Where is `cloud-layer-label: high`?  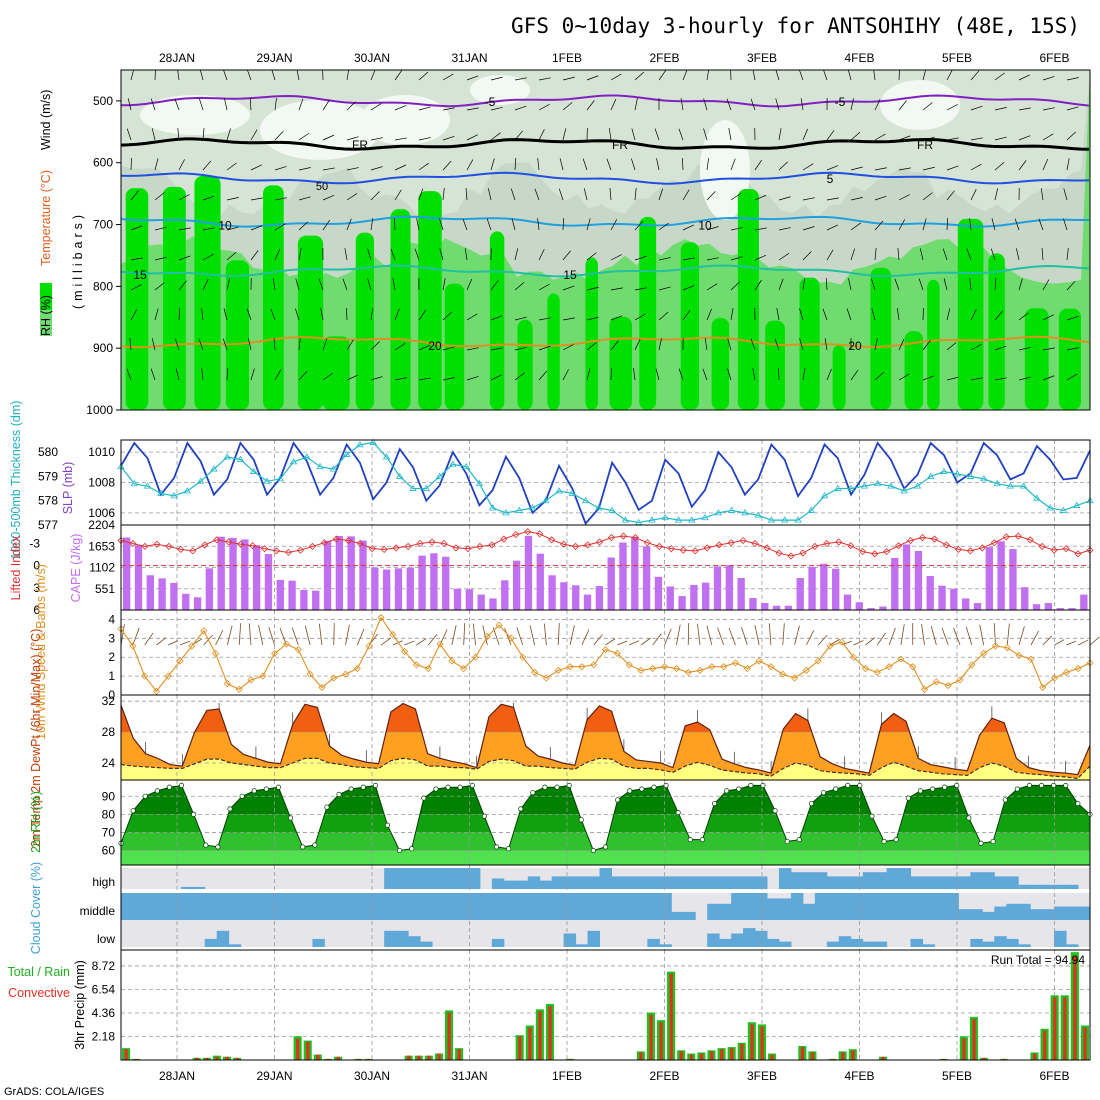
cloud-layer-label: high is located at coordinates (103, 882).